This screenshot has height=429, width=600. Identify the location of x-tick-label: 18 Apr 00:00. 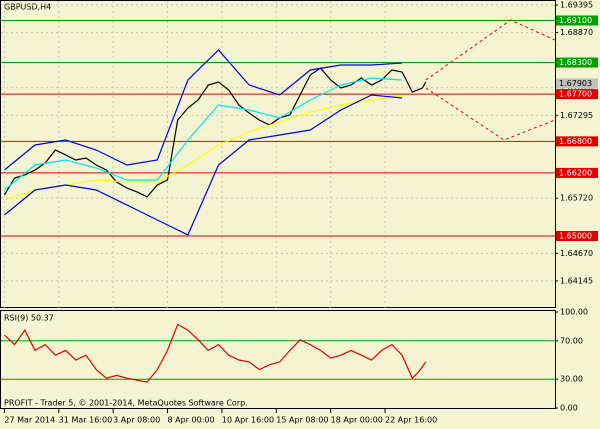
(357, 420).